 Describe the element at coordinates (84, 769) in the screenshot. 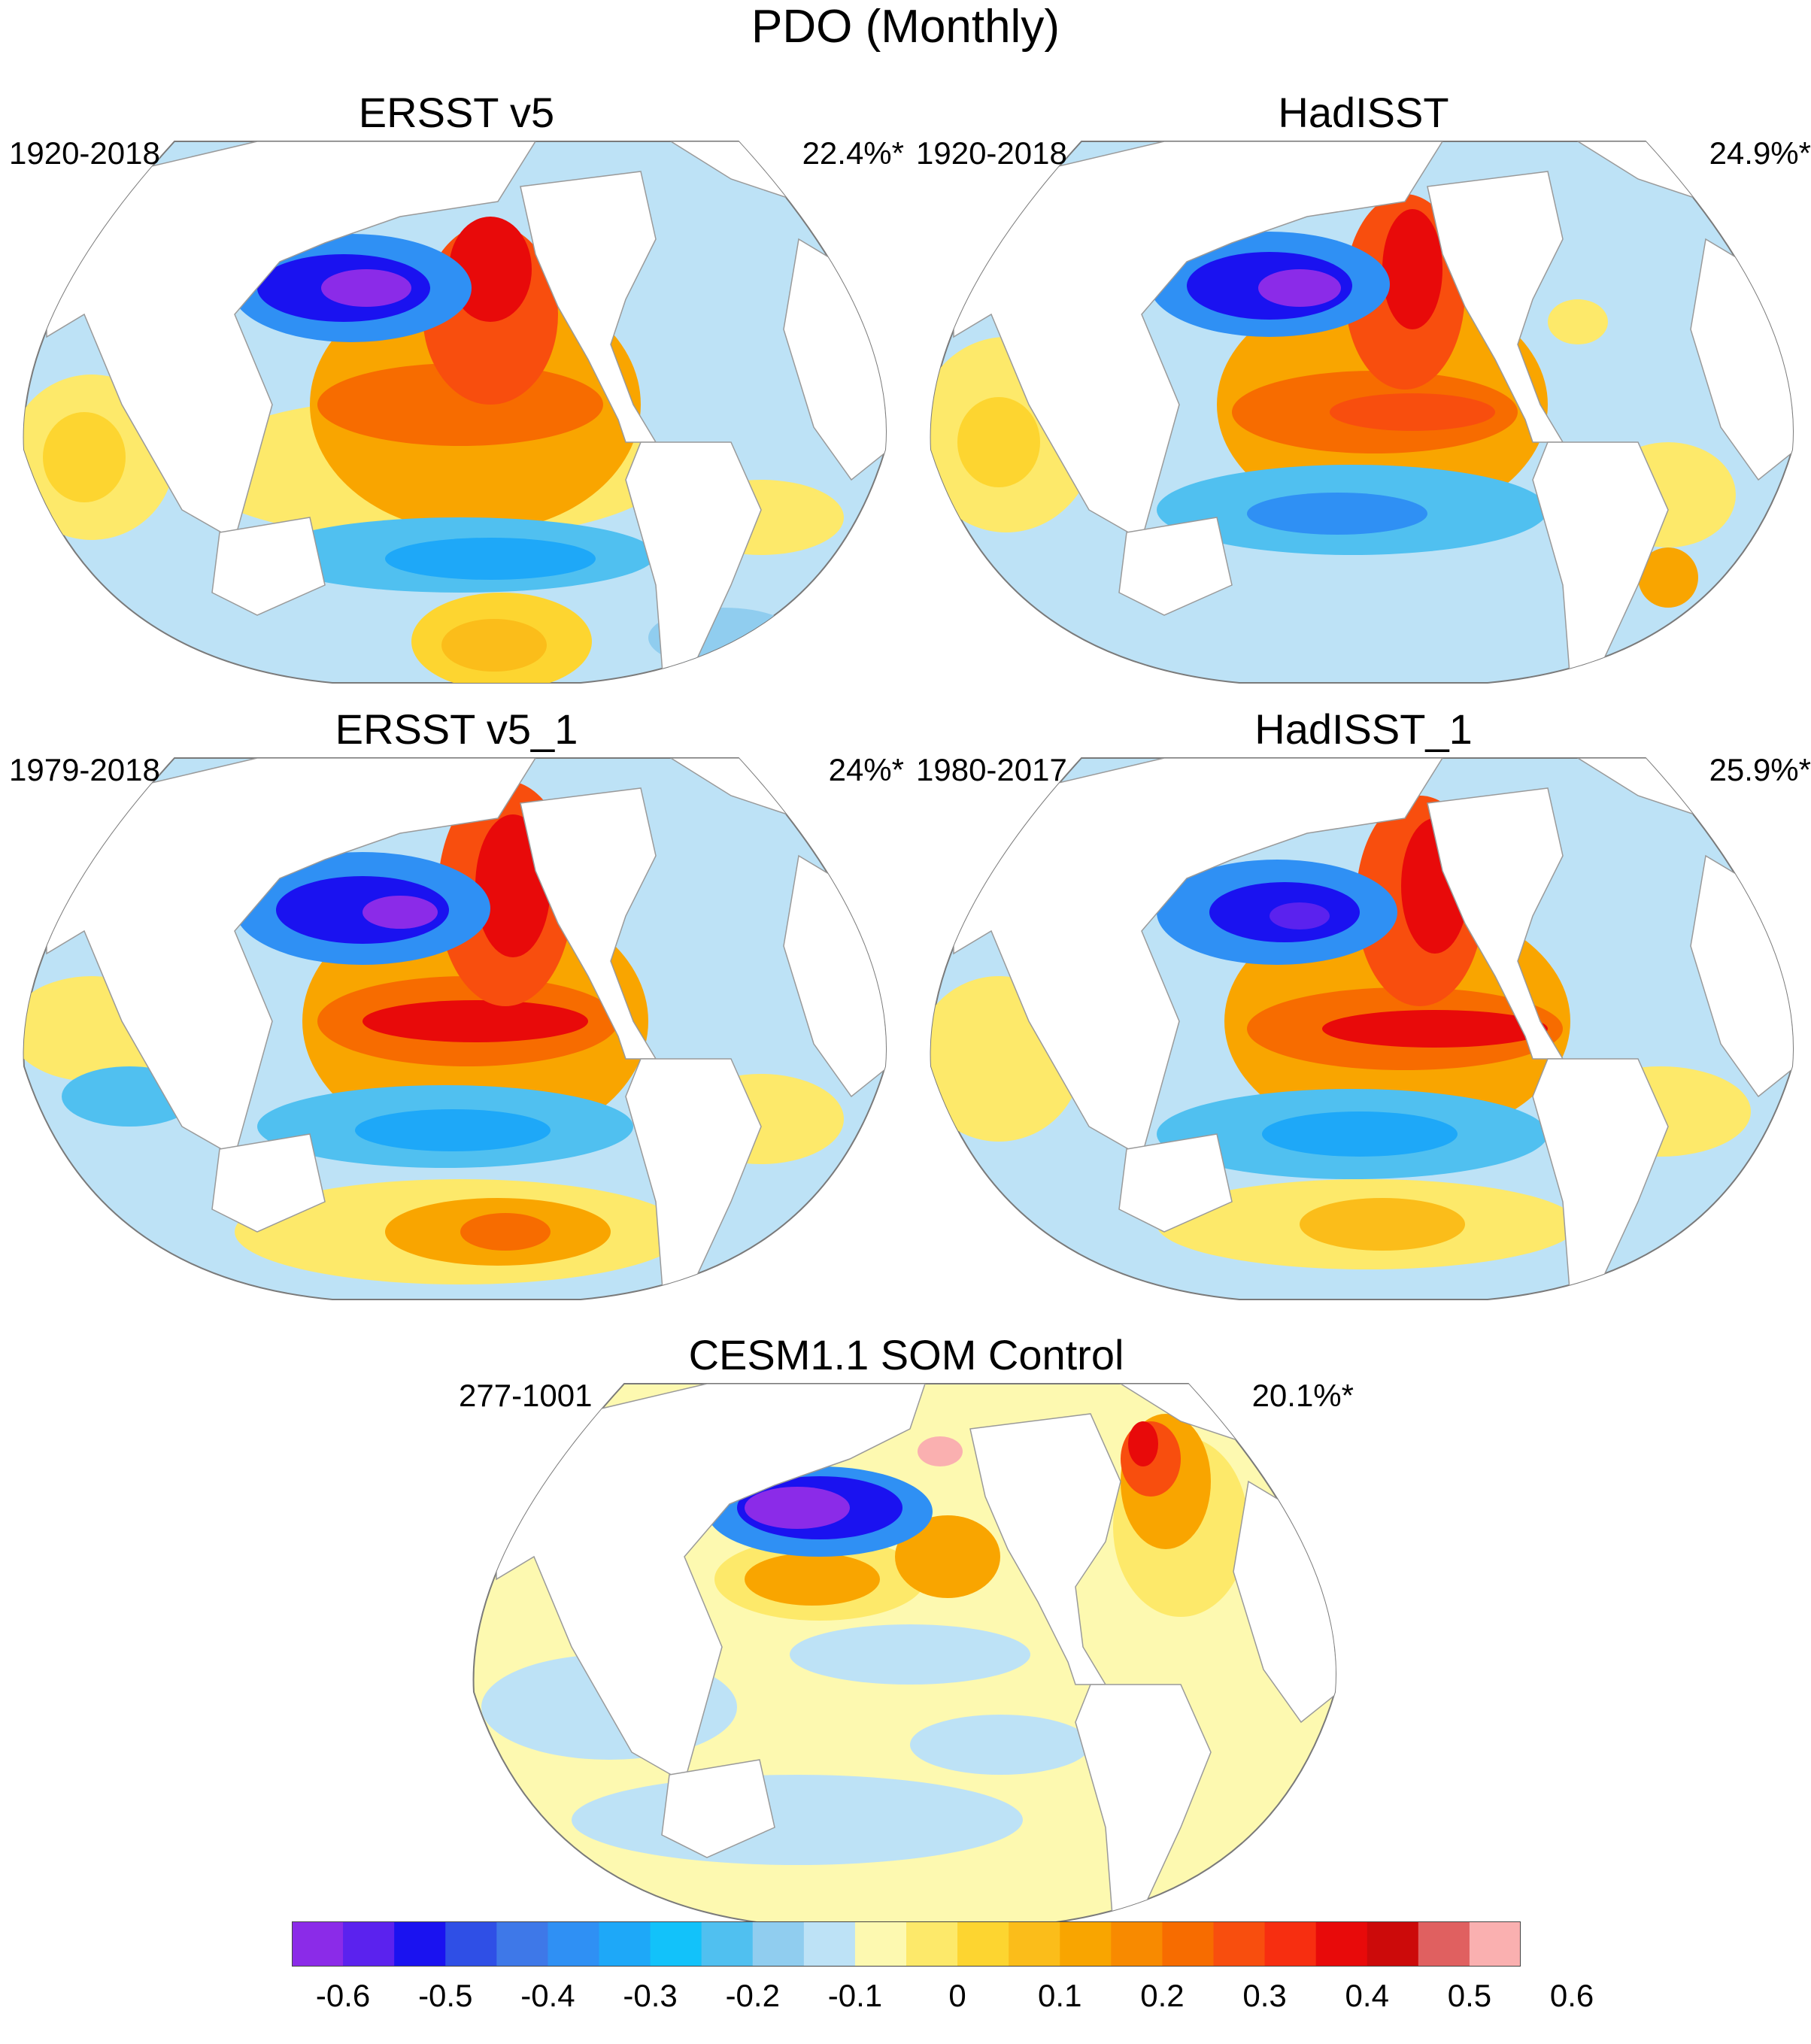

I see `period-label: 1979-2018` at that location.